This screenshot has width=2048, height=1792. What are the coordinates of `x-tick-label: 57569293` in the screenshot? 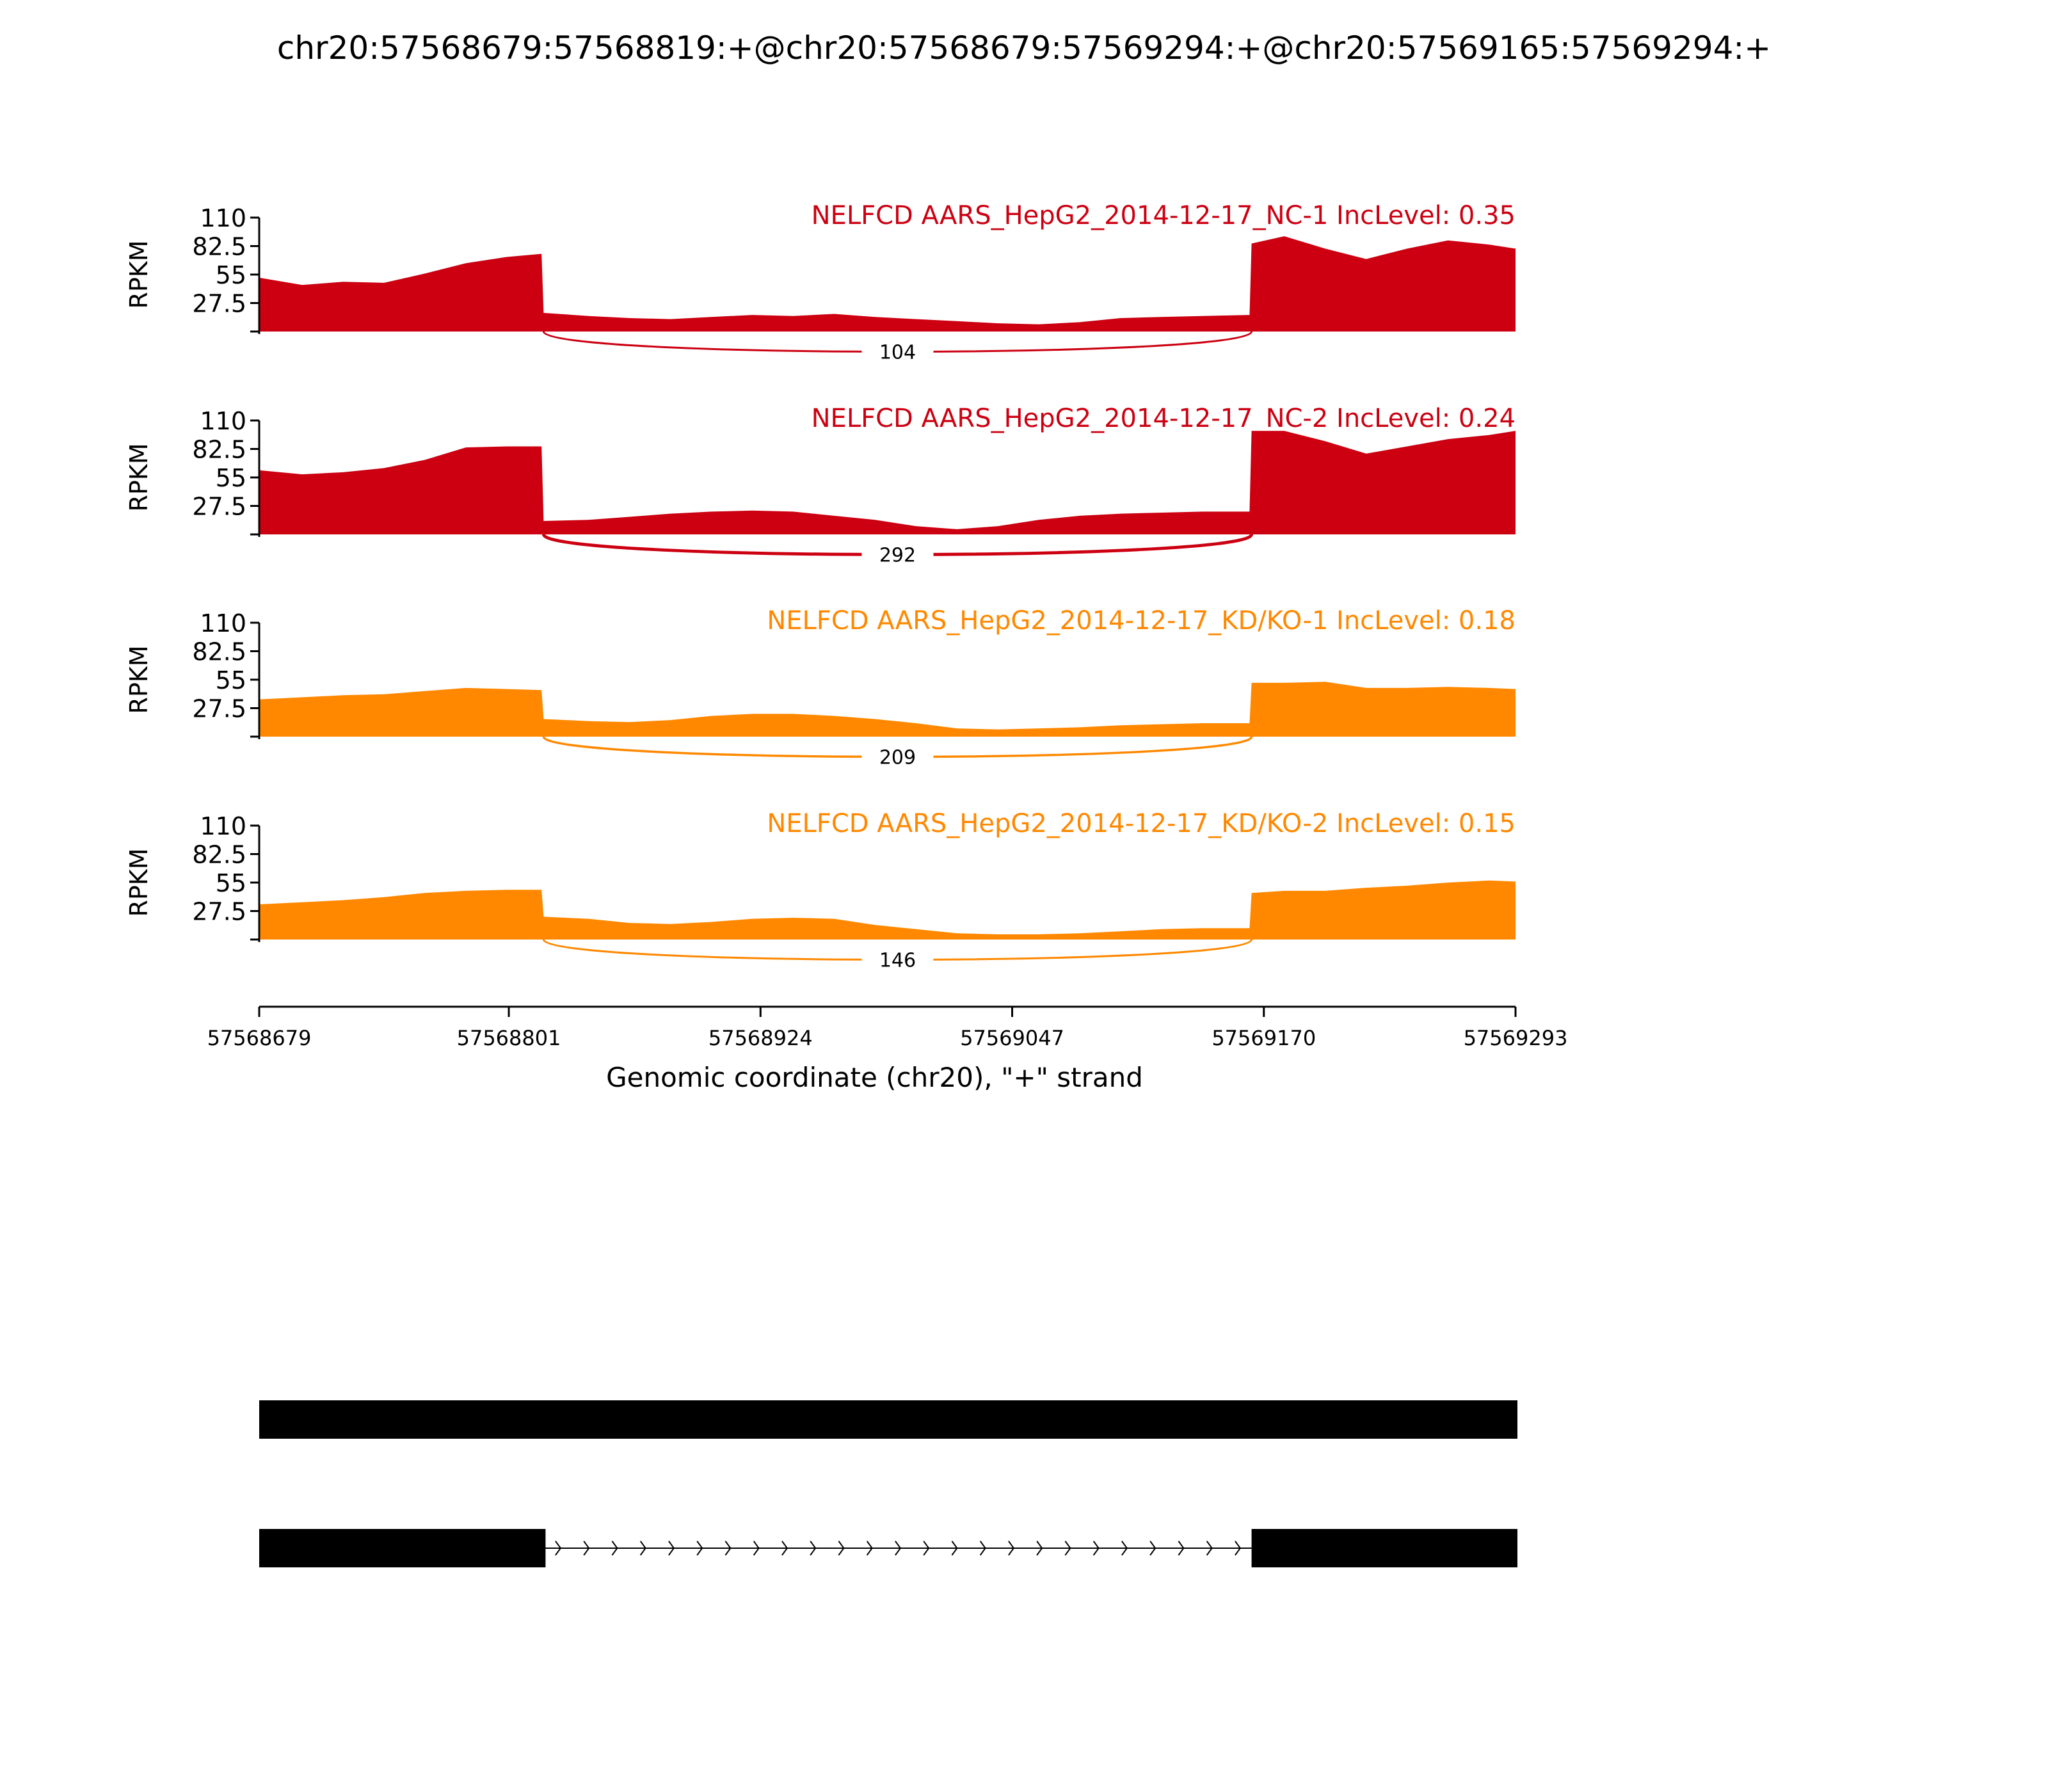 It's located at (1516, 1038).